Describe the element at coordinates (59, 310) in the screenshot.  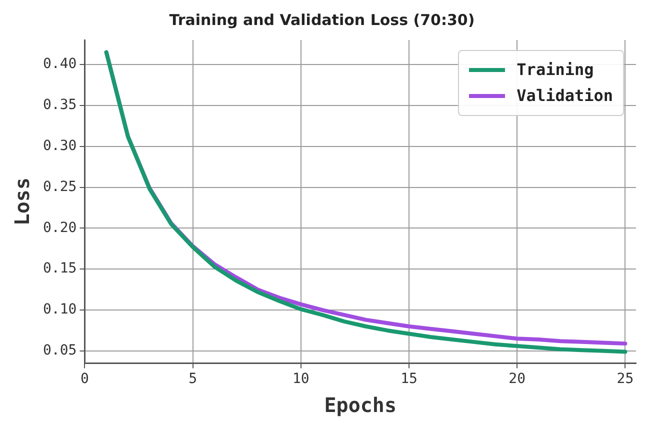
I see `y-tick-label: 0.10` at that location.